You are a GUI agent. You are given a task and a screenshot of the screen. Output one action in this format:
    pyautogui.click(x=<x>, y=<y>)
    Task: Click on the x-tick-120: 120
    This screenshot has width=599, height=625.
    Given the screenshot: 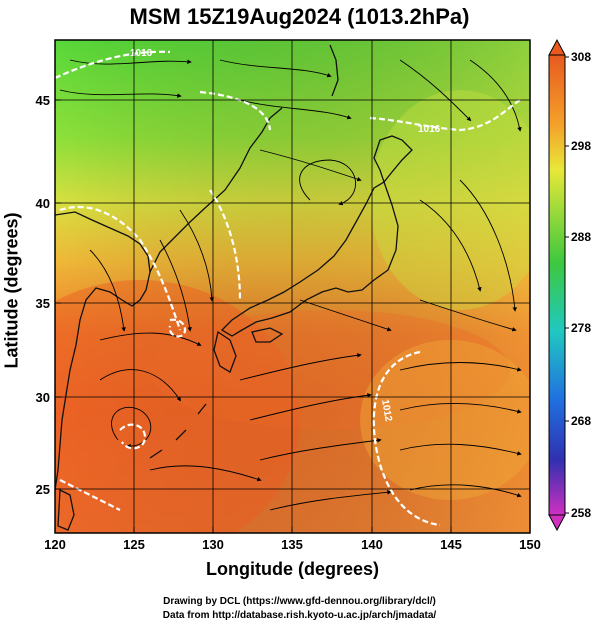 What is the action you would take?
    pyautogui.click(x=55, y=544)
    